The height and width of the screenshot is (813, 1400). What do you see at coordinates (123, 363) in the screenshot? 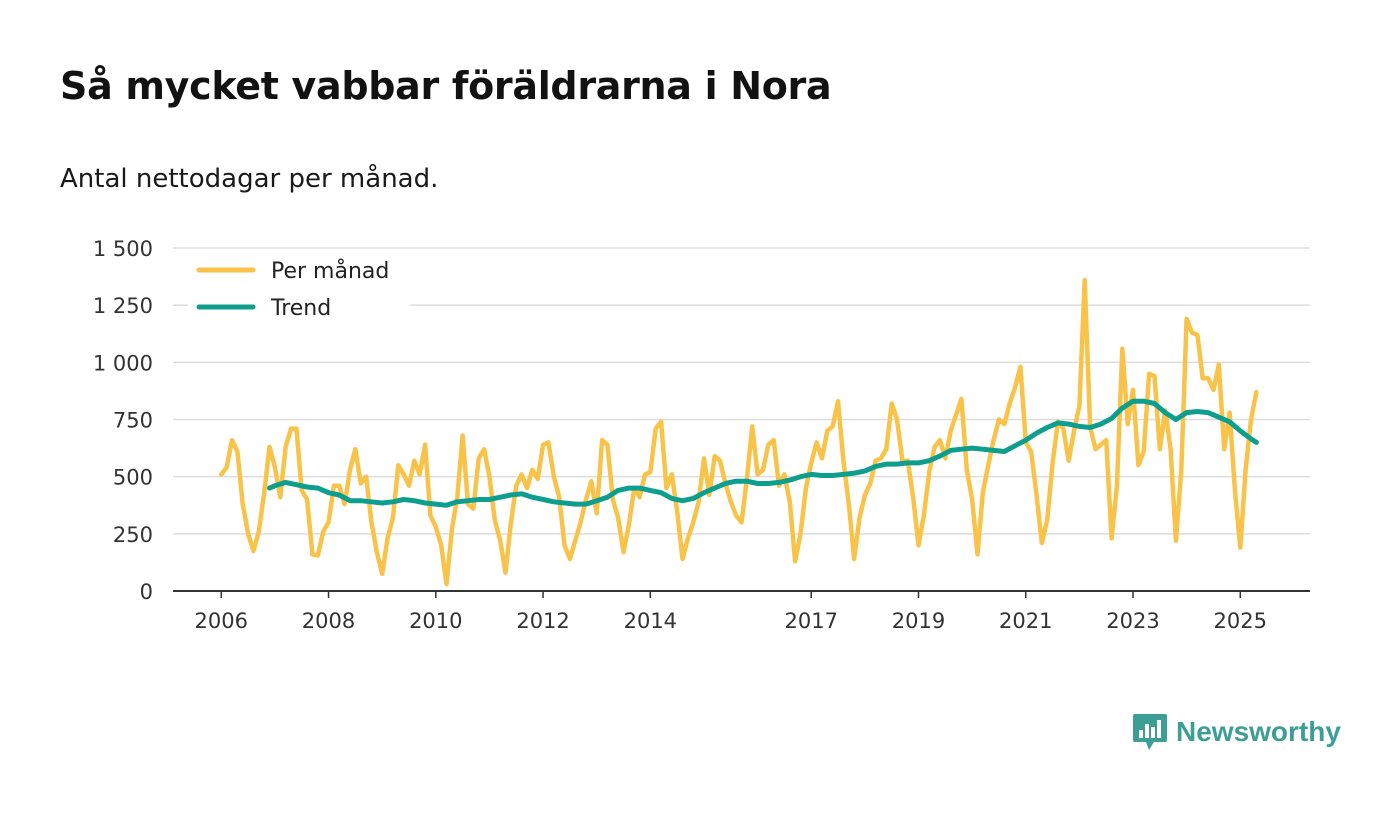
I see `y-tick-label: 1 000` at bounding box center [123, 363].